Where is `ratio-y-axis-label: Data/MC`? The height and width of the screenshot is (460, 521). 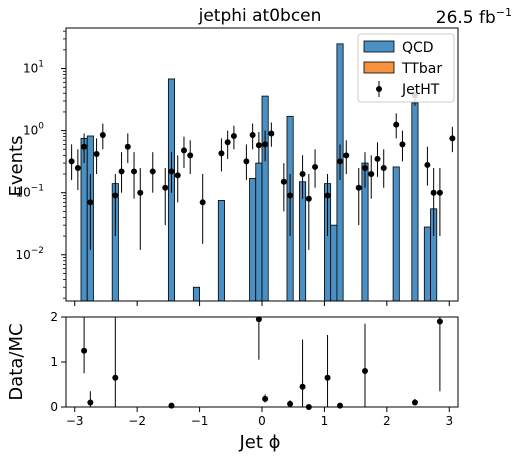 ratio-y-axis-label: Data/MC is located at coordinates (16, 361).